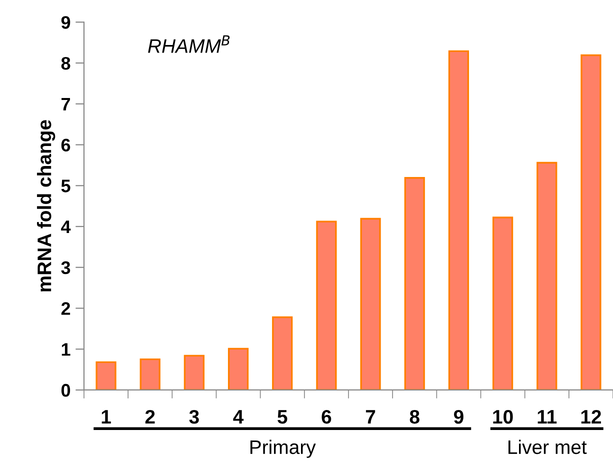 The image size is (613, 471). I want to click on x-tick-label: 7, so click(371, 417).